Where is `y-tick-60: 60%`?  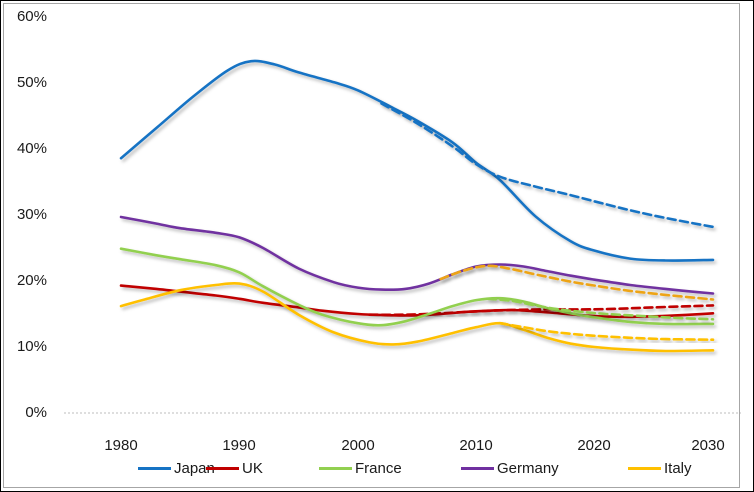
y-tick-60: 60% is located at coordinates (31, 16).